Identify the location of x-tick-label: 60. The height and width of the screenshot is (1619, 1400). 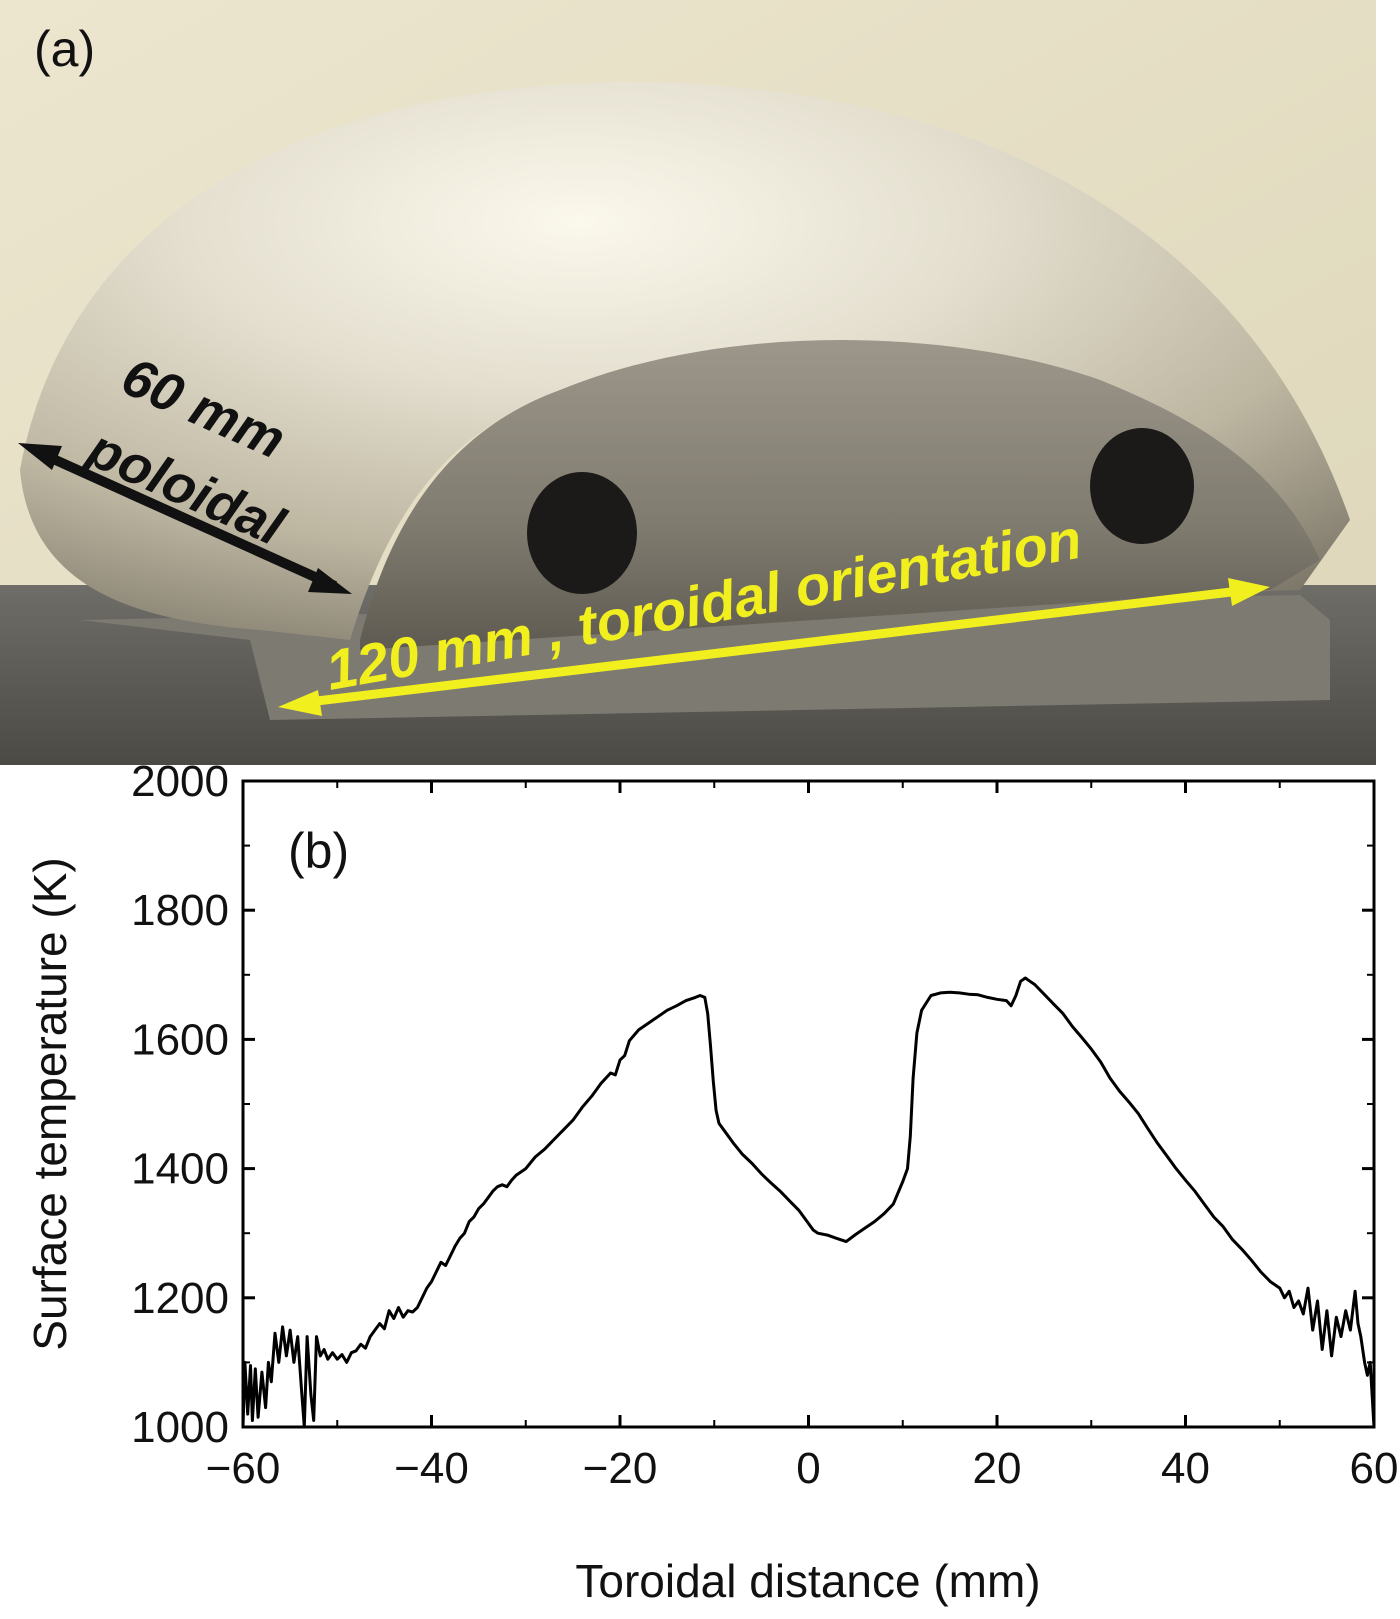
(1374, 1468).